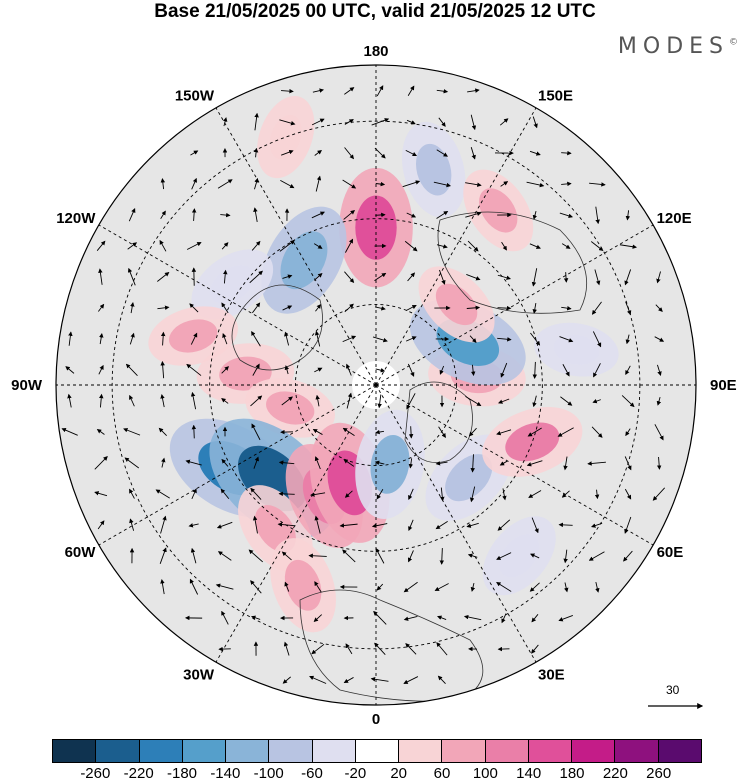  Describe the element at coordinates (268, 773) in the screenshot. I see `colorbar-tick-label: -100` at that location.